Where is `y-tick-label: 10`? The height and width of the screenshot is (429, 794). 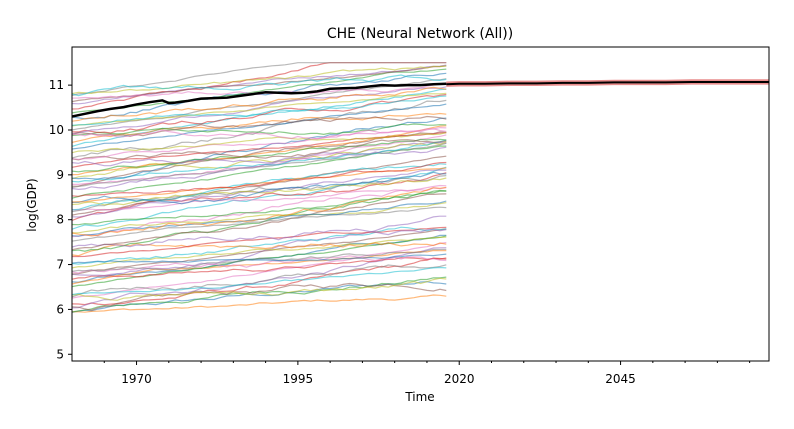 y-tick-label: 10 is located at coordinates (56, 130).